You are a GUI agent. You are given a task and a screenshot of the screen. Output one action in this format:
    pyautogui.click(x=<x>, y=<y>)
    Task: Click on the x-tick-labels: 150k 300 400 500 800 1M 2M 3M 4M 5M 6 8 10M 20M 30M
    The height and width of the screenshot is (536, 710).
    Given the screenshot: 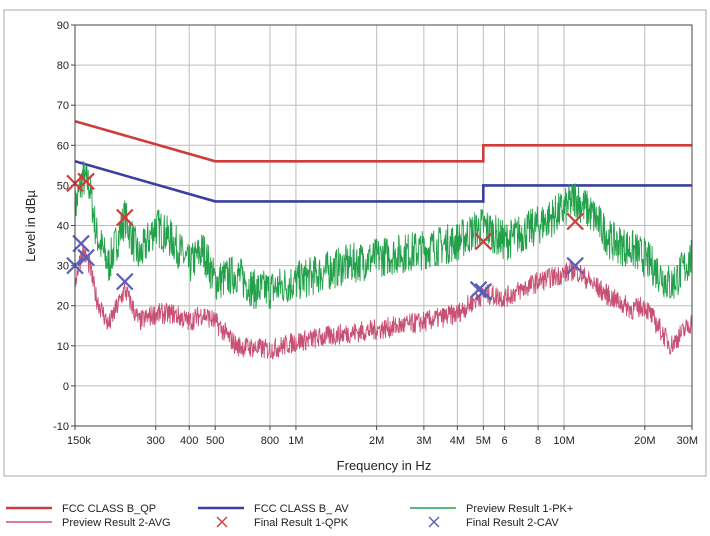 What is the action you would take?
    pyautogui.click(x=382, y=436)
    